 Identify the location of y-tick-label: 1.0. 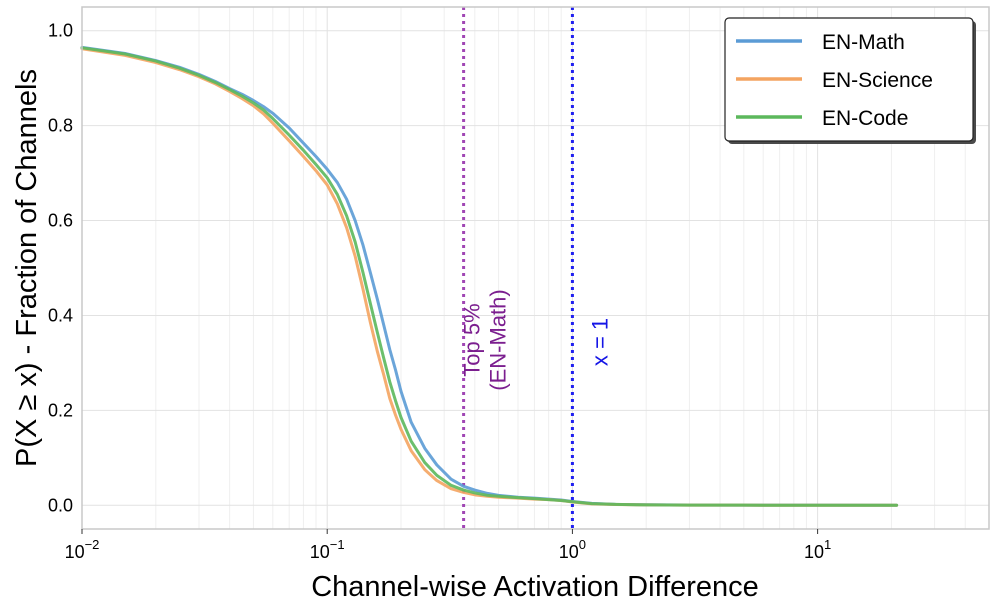
(60, 31).